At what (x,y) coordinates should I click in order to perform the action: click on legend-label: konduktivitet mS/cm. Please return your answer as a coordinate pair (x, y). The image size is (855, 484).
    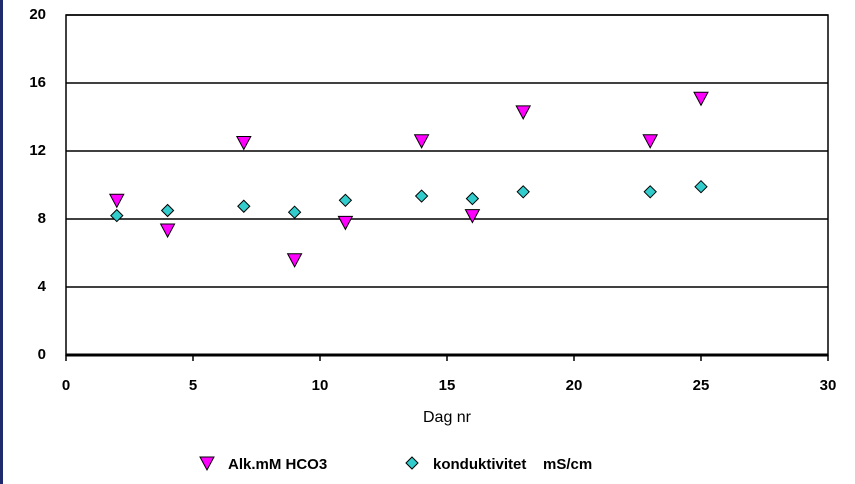
    Looking at the image, I should click on (512, 464).